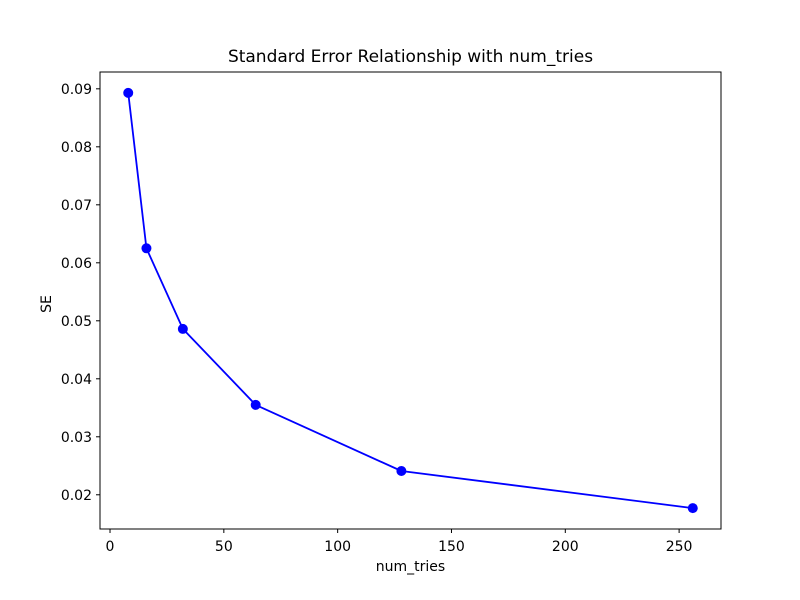 The width and height of the screenshot is (800, 600). What do you see at coordinates (76, 90) in the screenshot?
I see `y-tick-label: 0.09` at bounding box center [76, 90].